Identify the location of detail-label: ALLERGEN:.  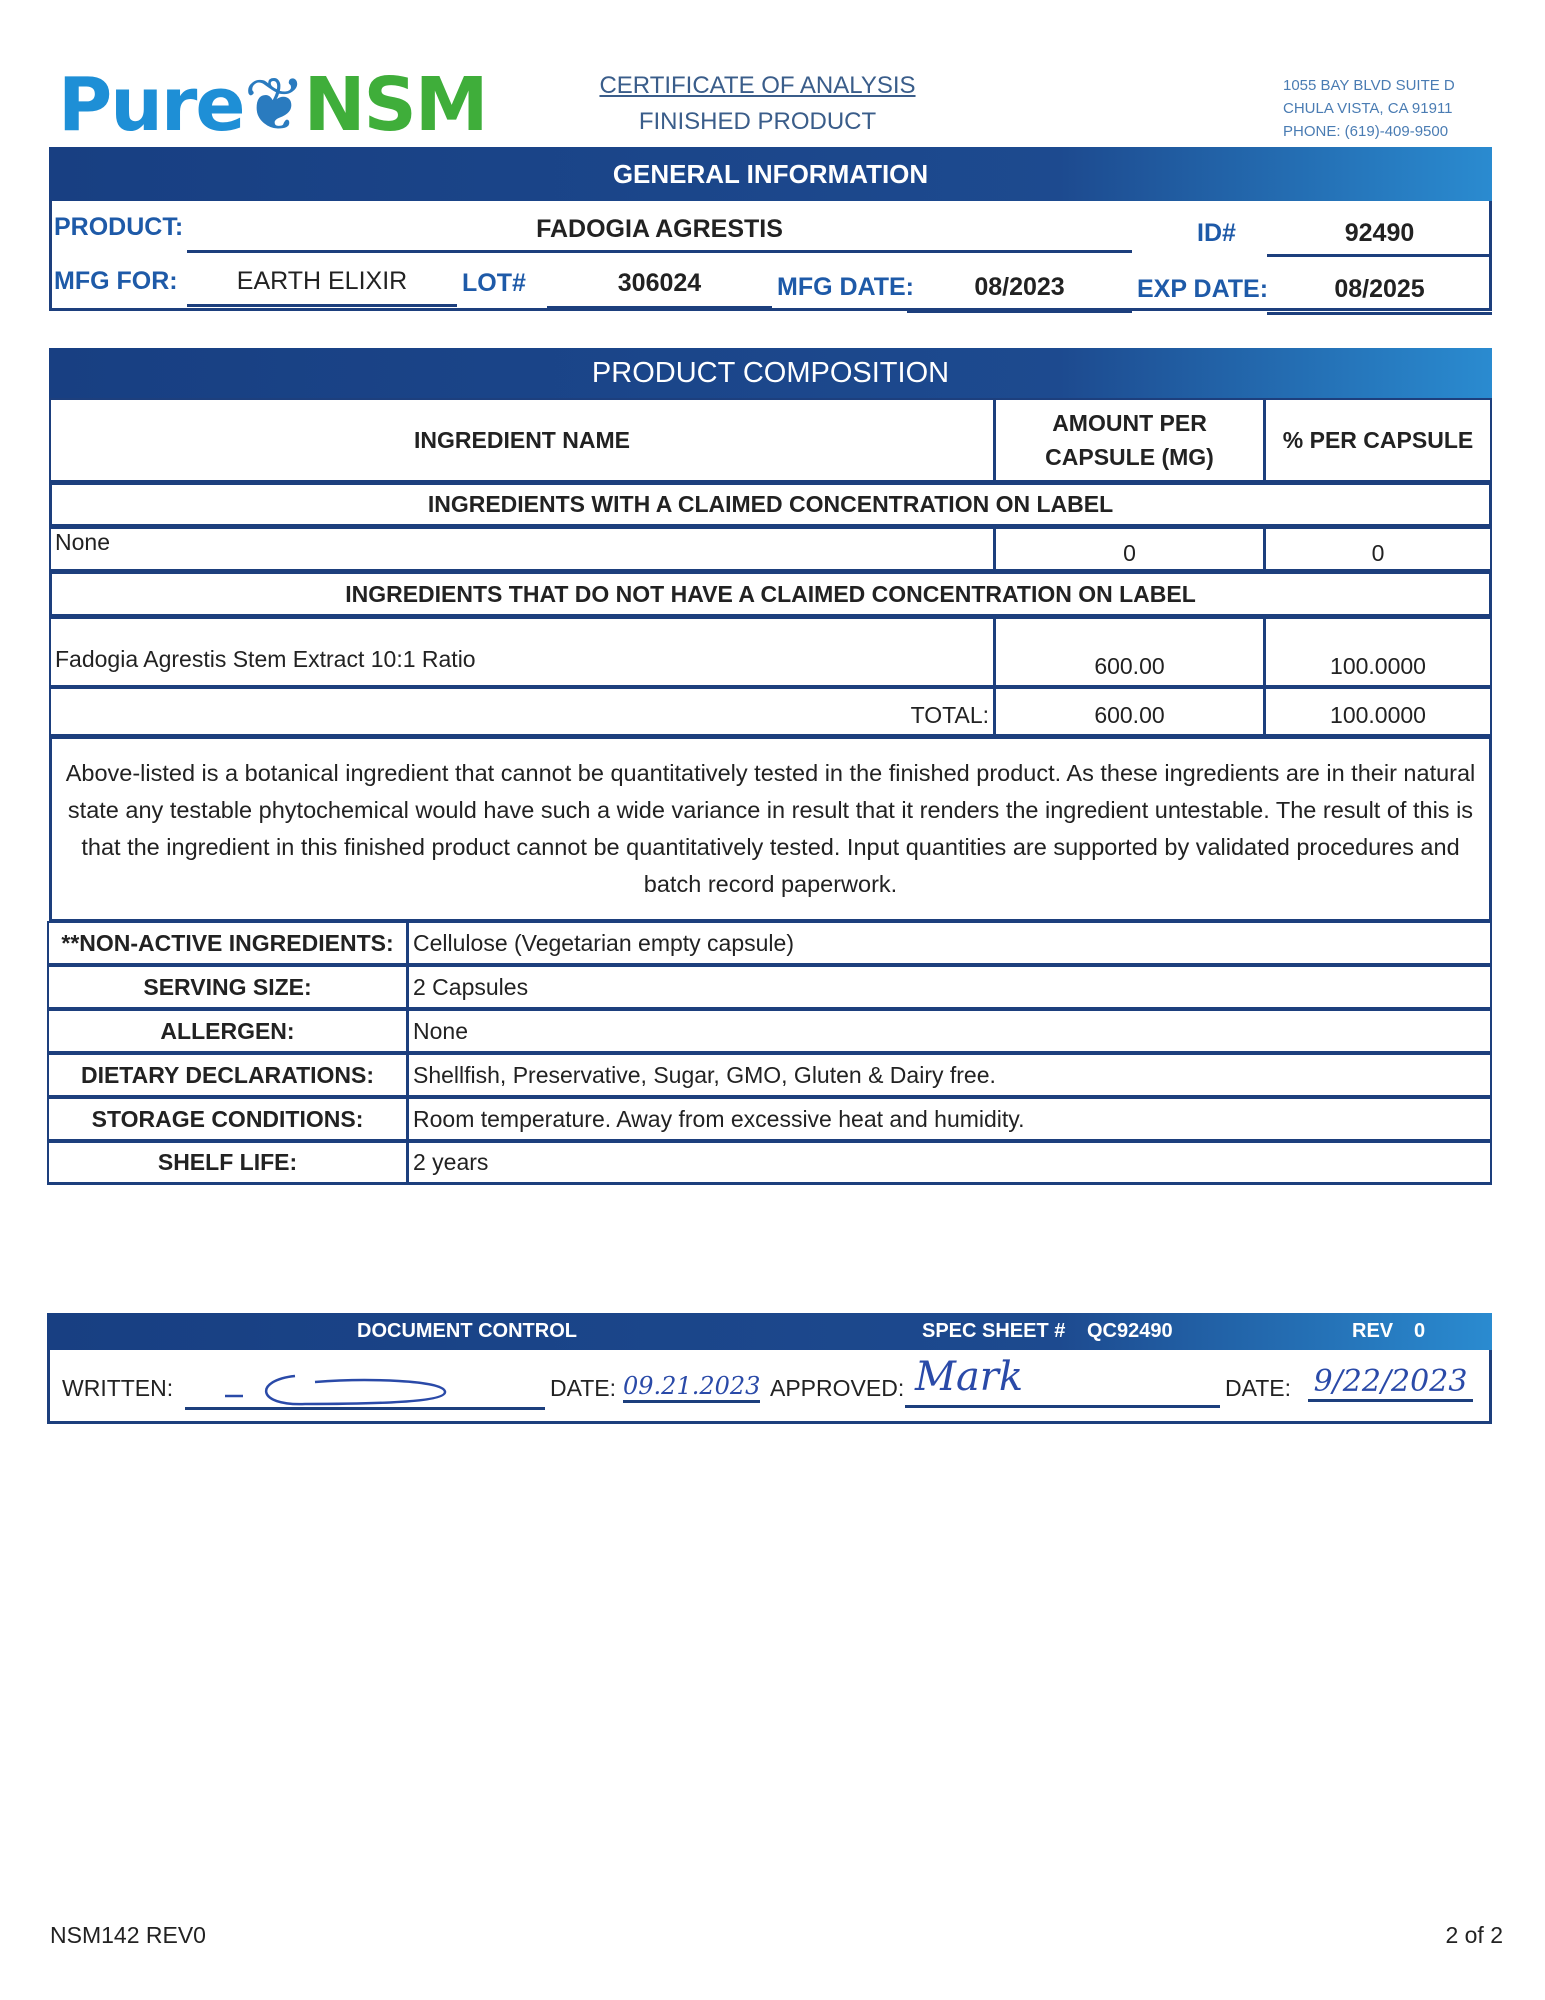
(227, 1031).